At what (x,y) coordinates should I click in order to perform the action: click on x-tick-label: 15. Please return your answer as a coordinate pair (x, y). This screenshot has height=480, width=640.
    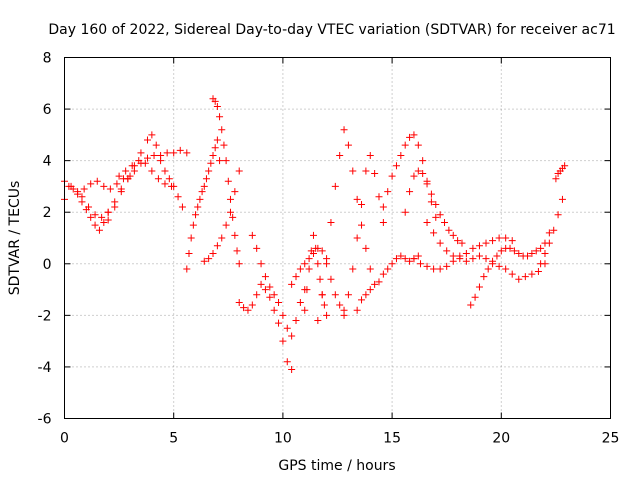
    Looking at the image, I should click on (392, 439).